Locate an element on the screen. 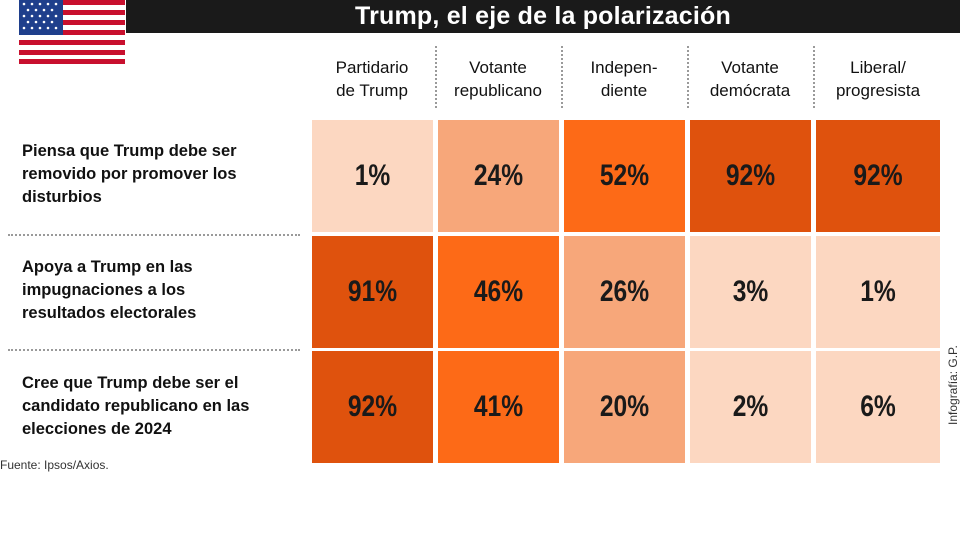  heatmap-value-label: 26% is located at coordinates (624, 291).